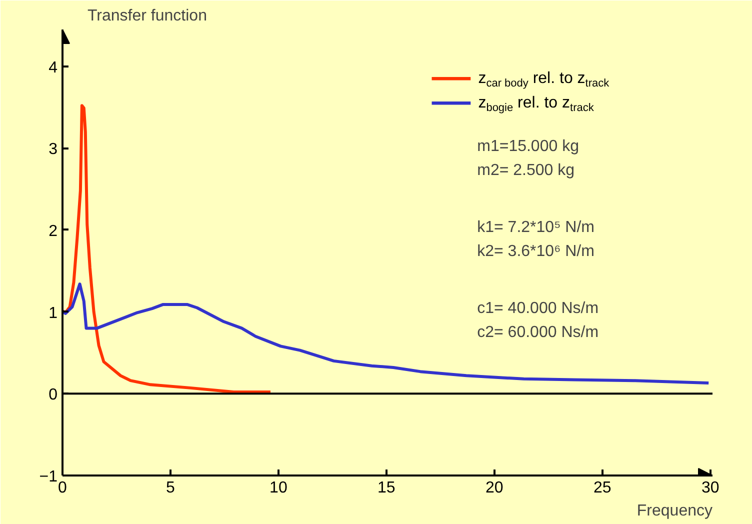  What do you see at coordinates (528, 147) in the screenshot?
I see `annotation: m1=15.000 kg` at bounding box center [528, 147].